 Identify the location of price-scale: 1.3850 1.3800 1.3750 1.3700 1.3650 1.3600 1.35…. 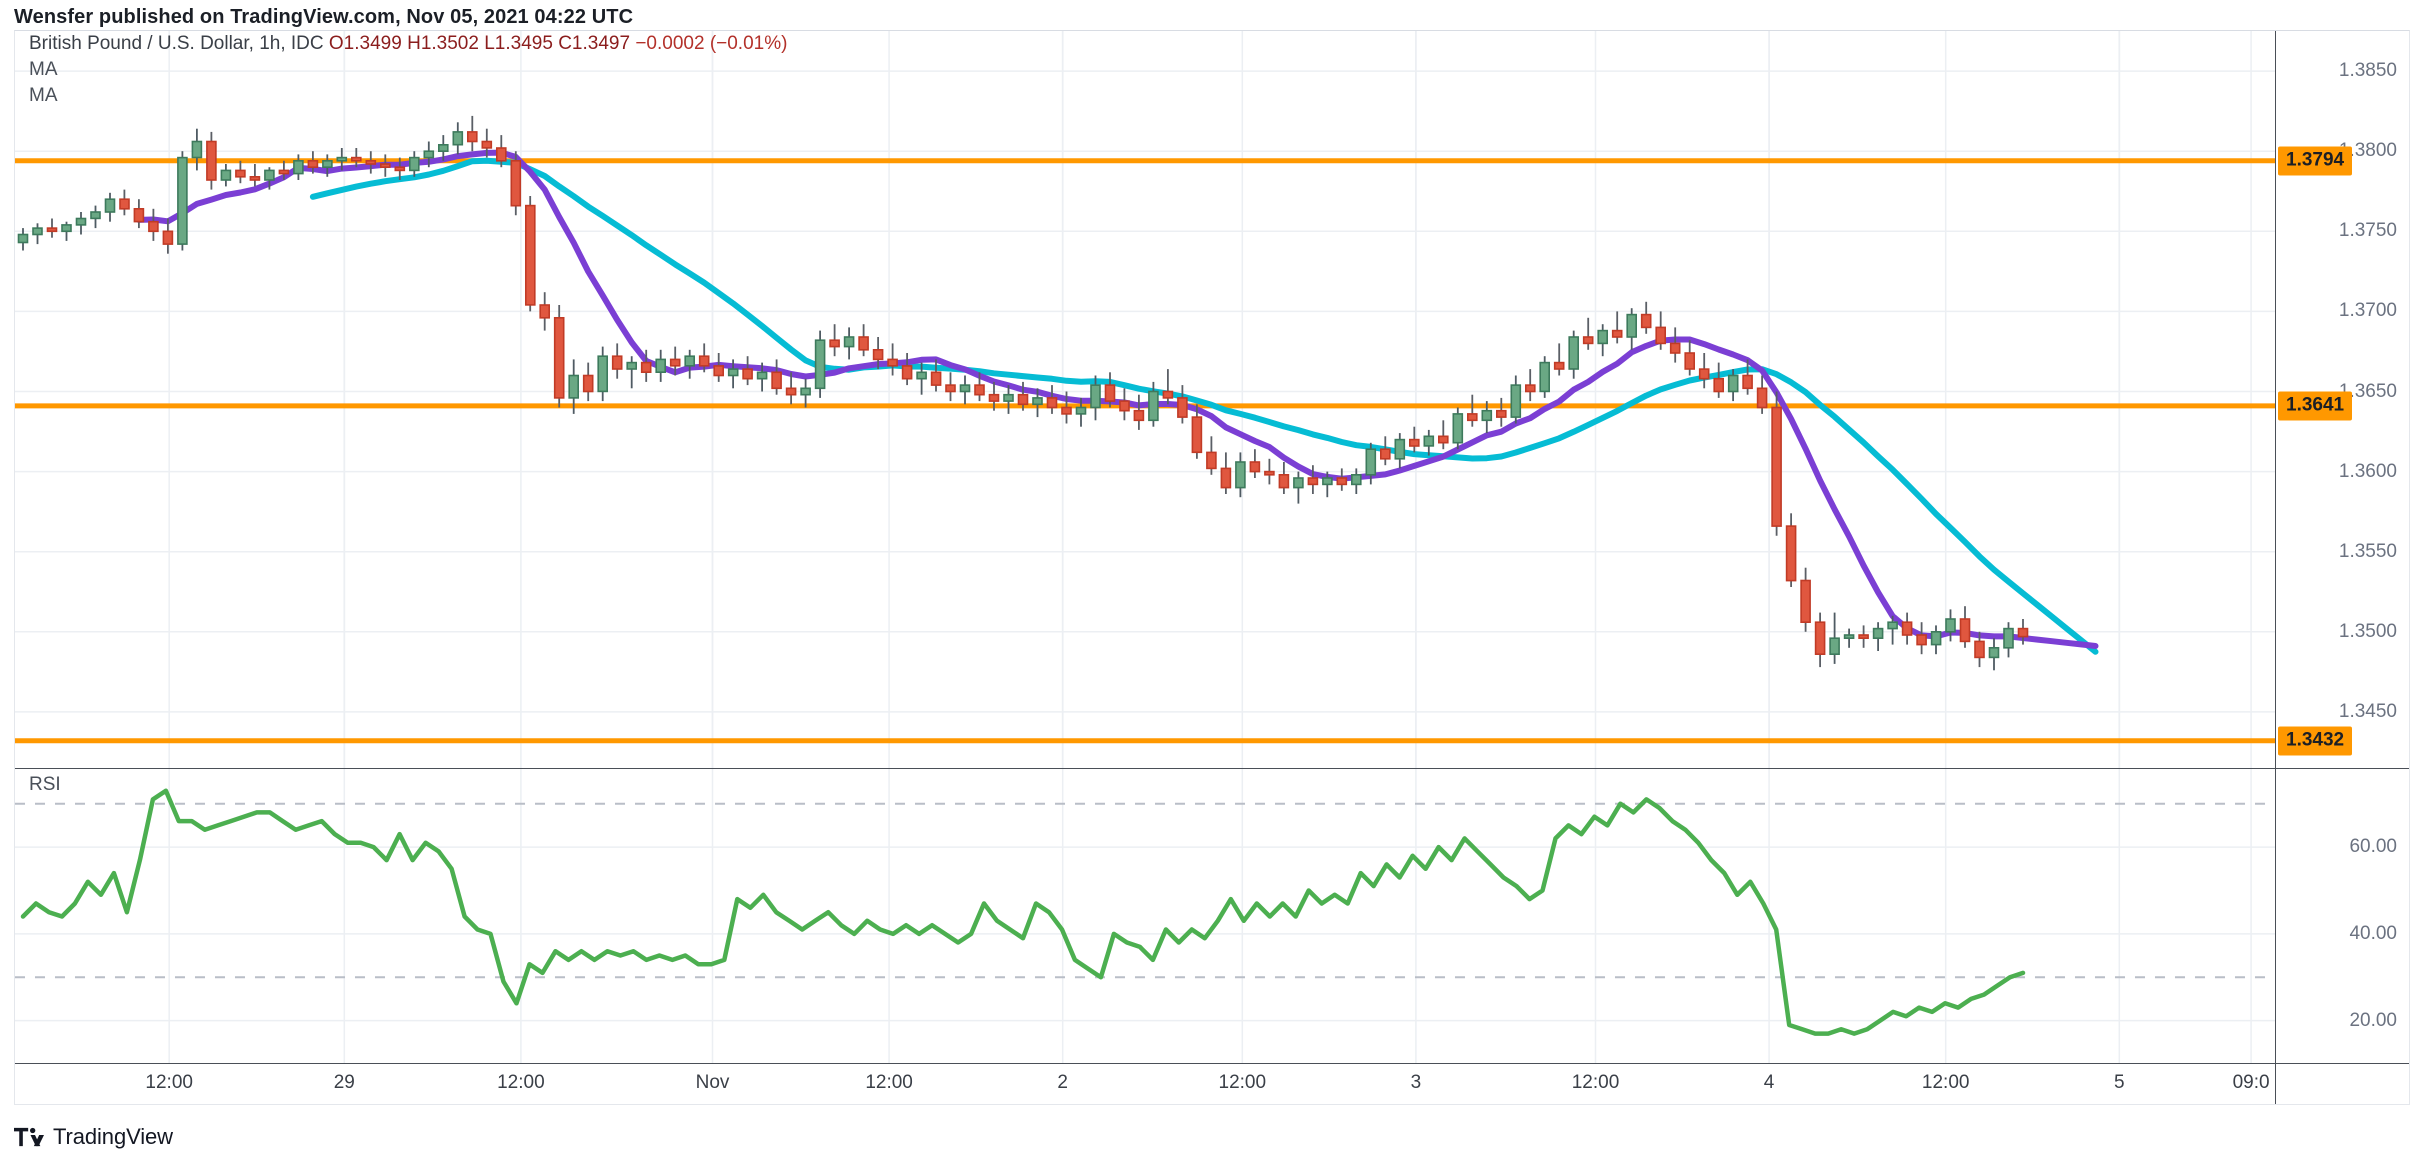
(2342, 399).